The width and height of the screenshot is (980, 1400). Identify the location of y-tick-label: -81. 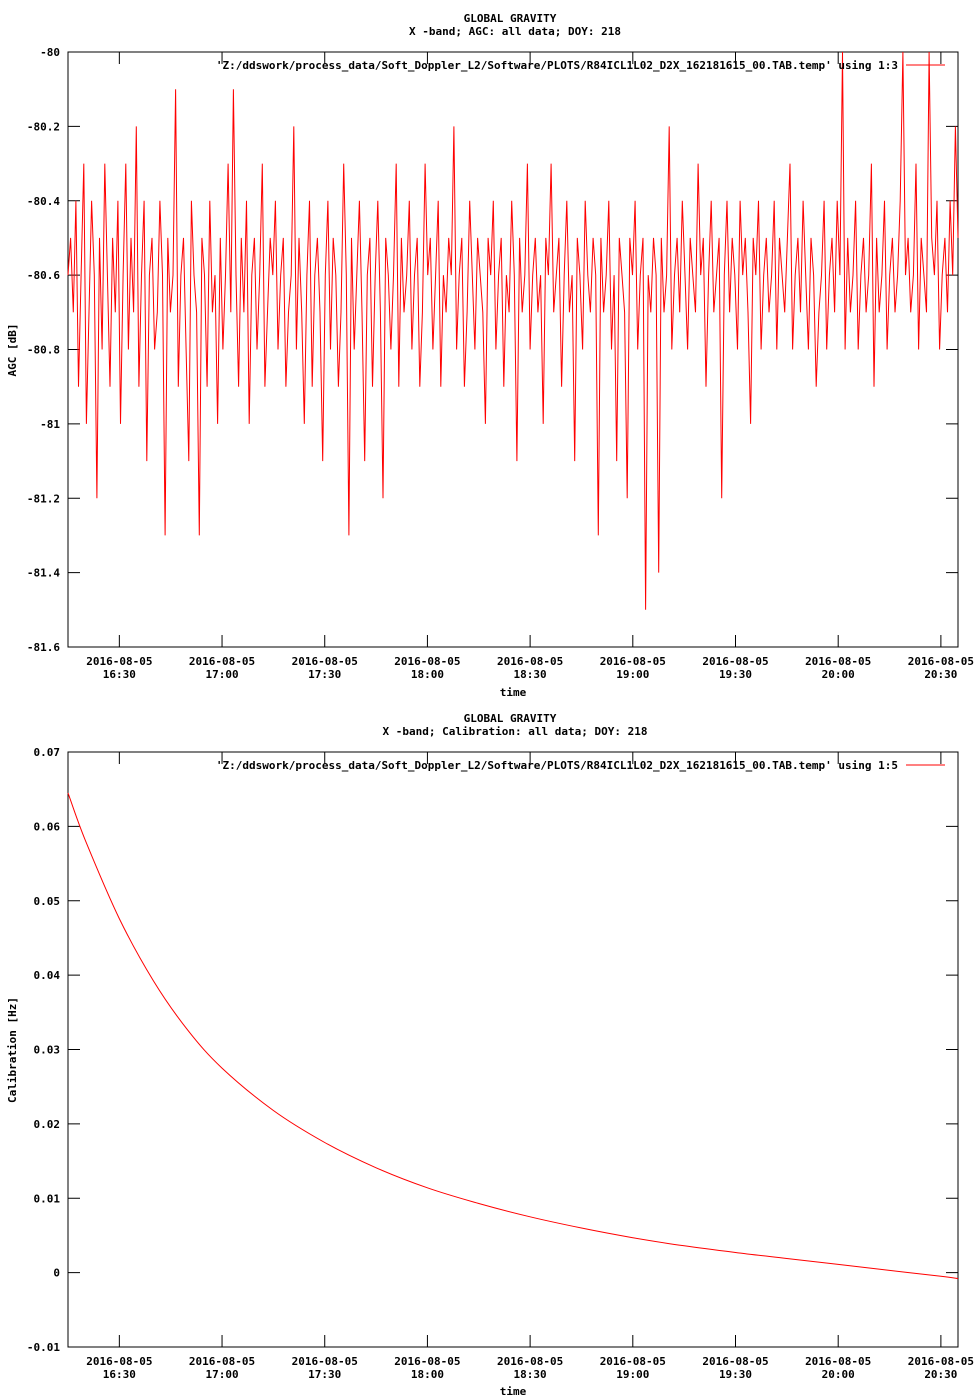
(50, 424).